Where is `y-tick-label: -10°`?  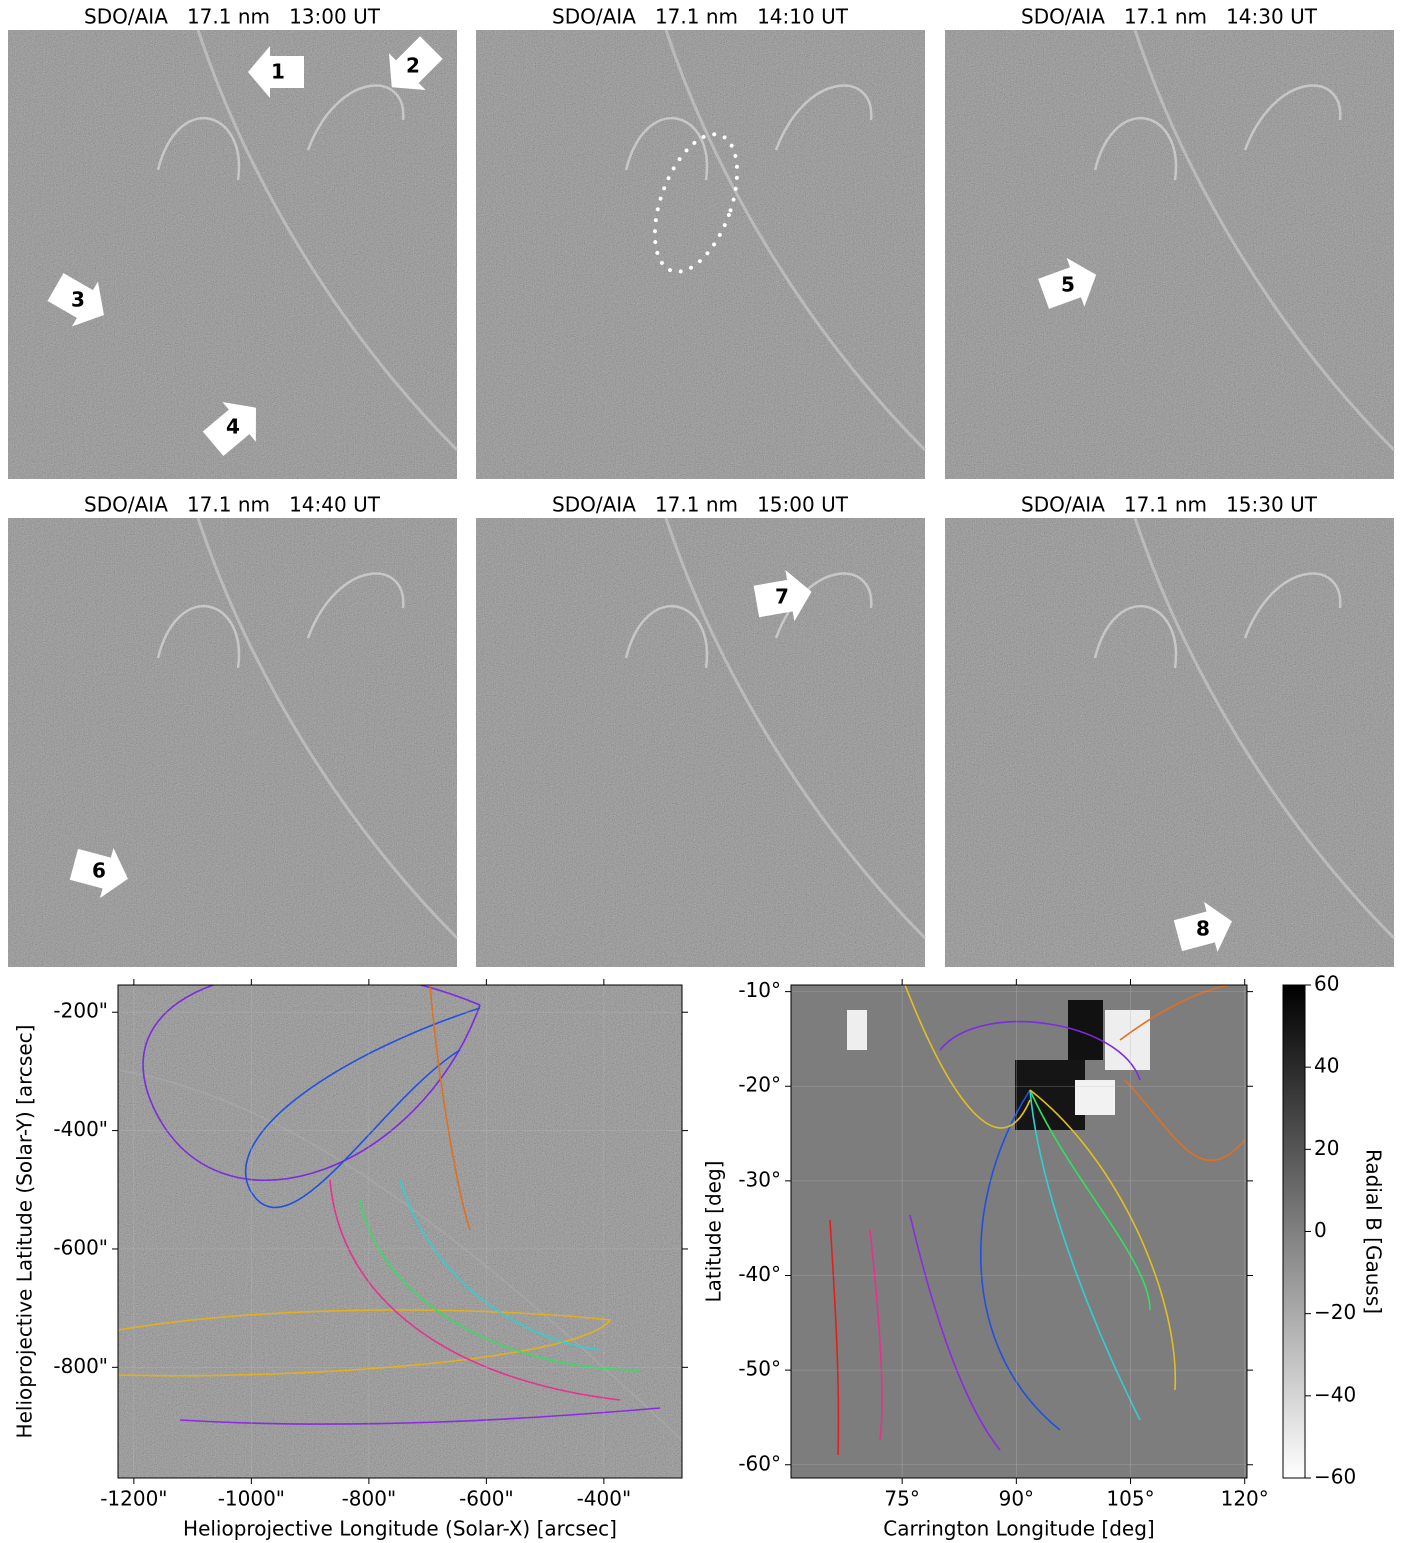
y-tick-label: -10° is located at coordinates (759, 990).